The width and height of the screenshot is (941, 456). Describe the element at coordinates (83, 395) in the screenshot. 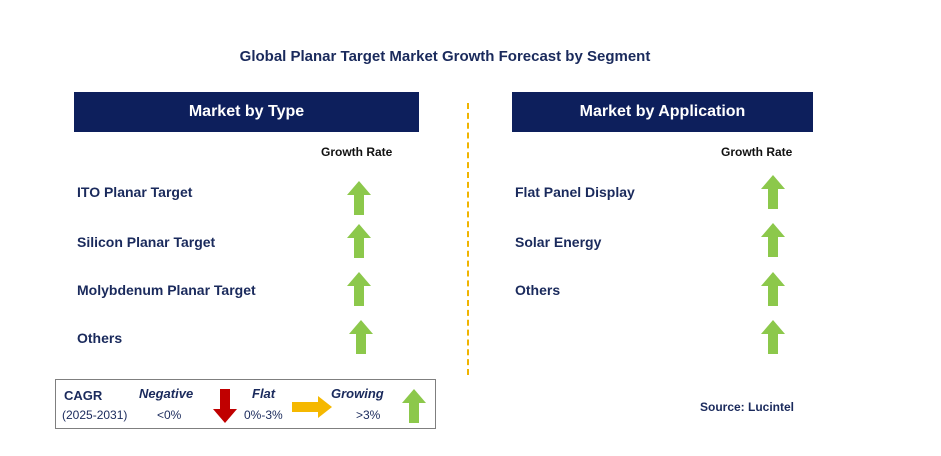

I see `legend-cagr-label: CAGR` at that location.